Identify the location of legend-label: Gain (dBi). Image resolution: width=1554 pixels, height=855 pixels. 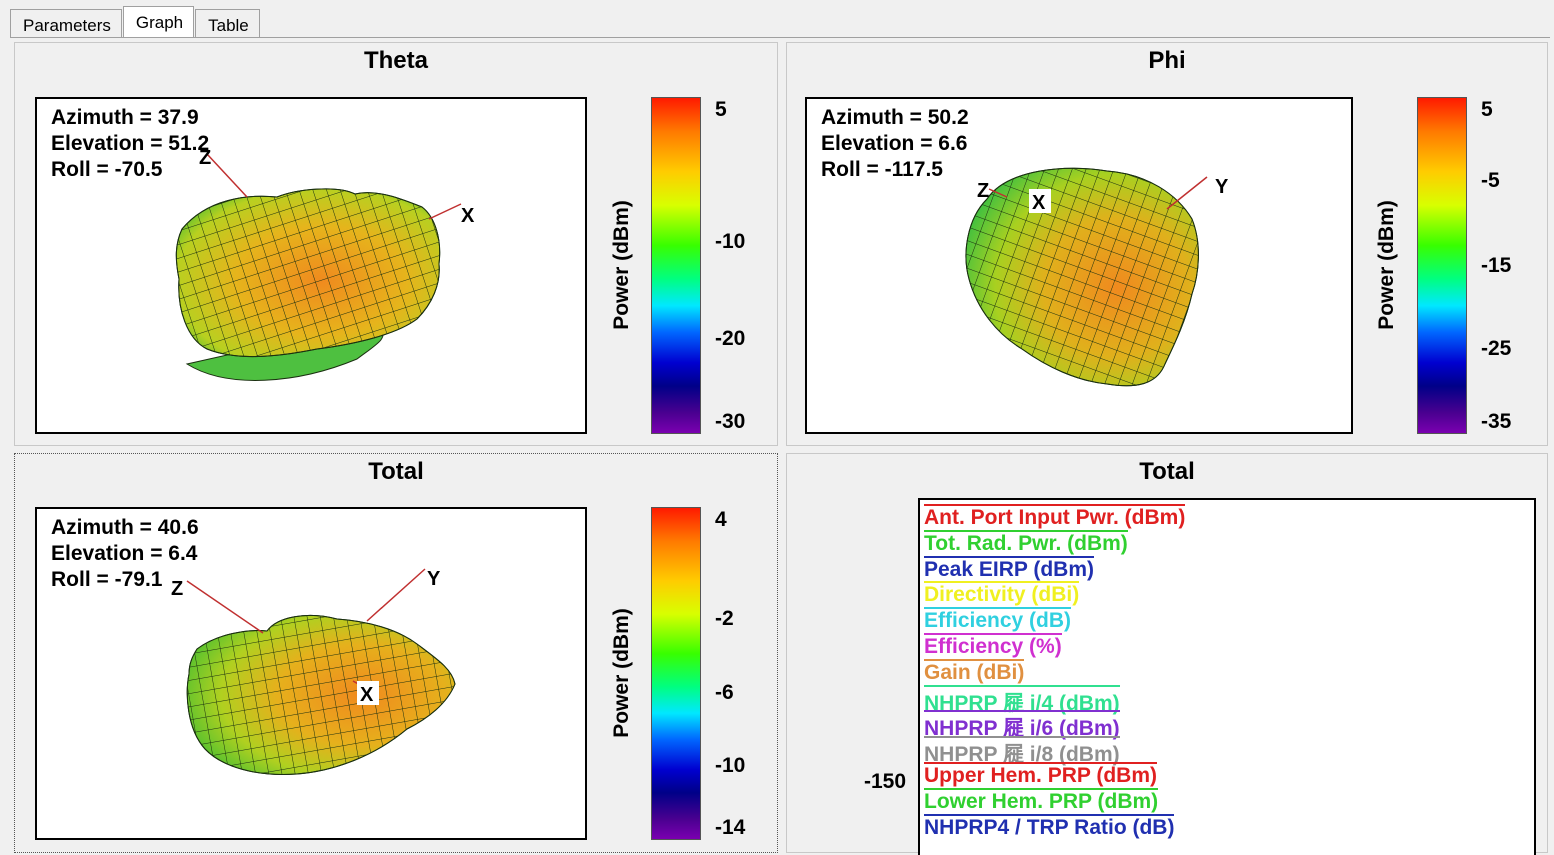
(974, 672).